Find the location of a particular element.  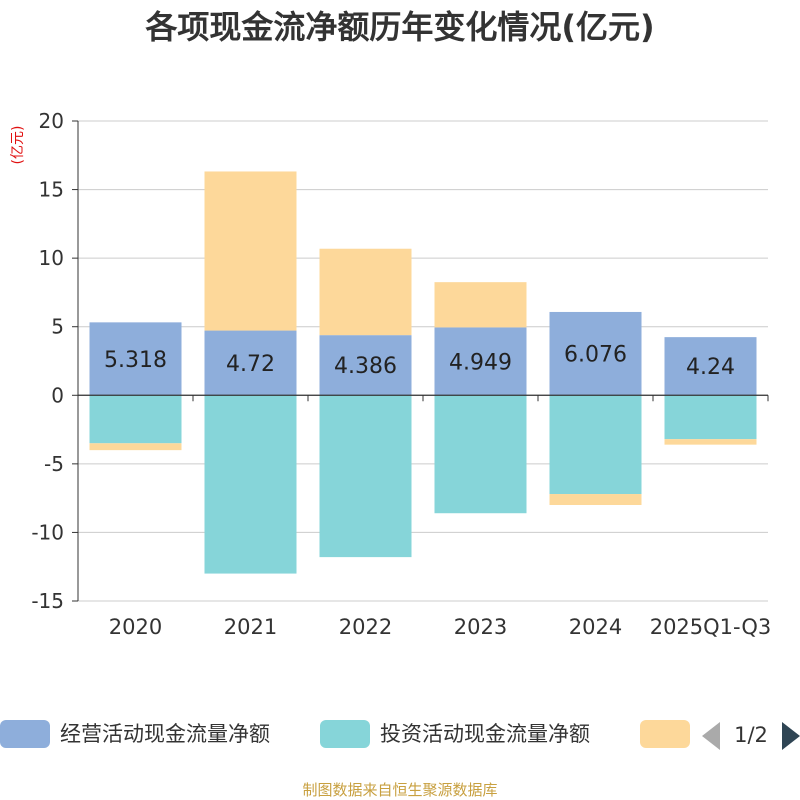

legend-label: 经营活动现金流量净额 is located at coordinates (165, 734).